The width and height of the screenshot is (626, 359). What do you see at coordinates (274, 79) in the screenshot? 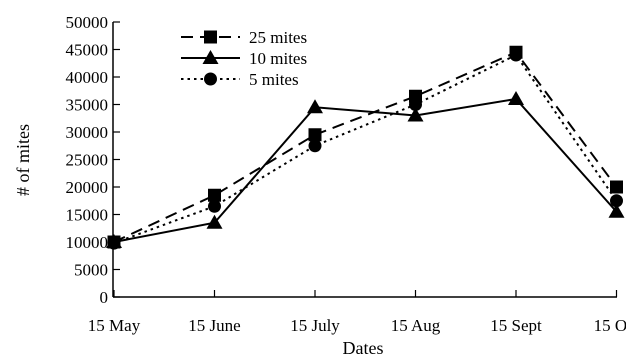
I see `legend-label: 5 mites` at bounding box center [274, 79].